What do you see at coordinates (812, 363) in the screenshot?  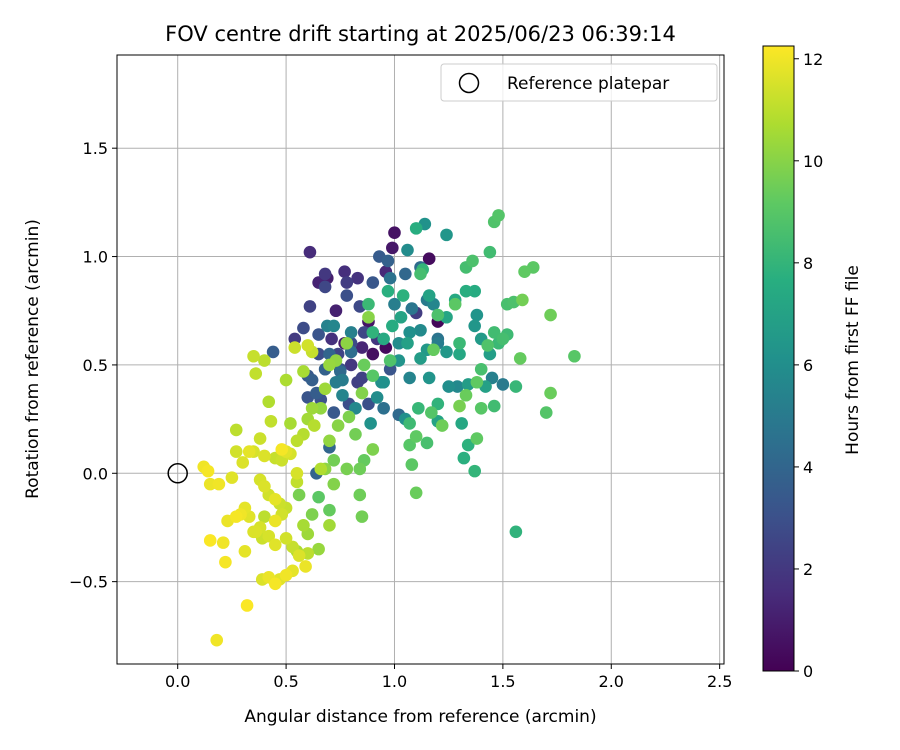 I see `colorbar: 0 2 4 6 8 10 12 Hours from first FF file` at bounding box center [812, 363].